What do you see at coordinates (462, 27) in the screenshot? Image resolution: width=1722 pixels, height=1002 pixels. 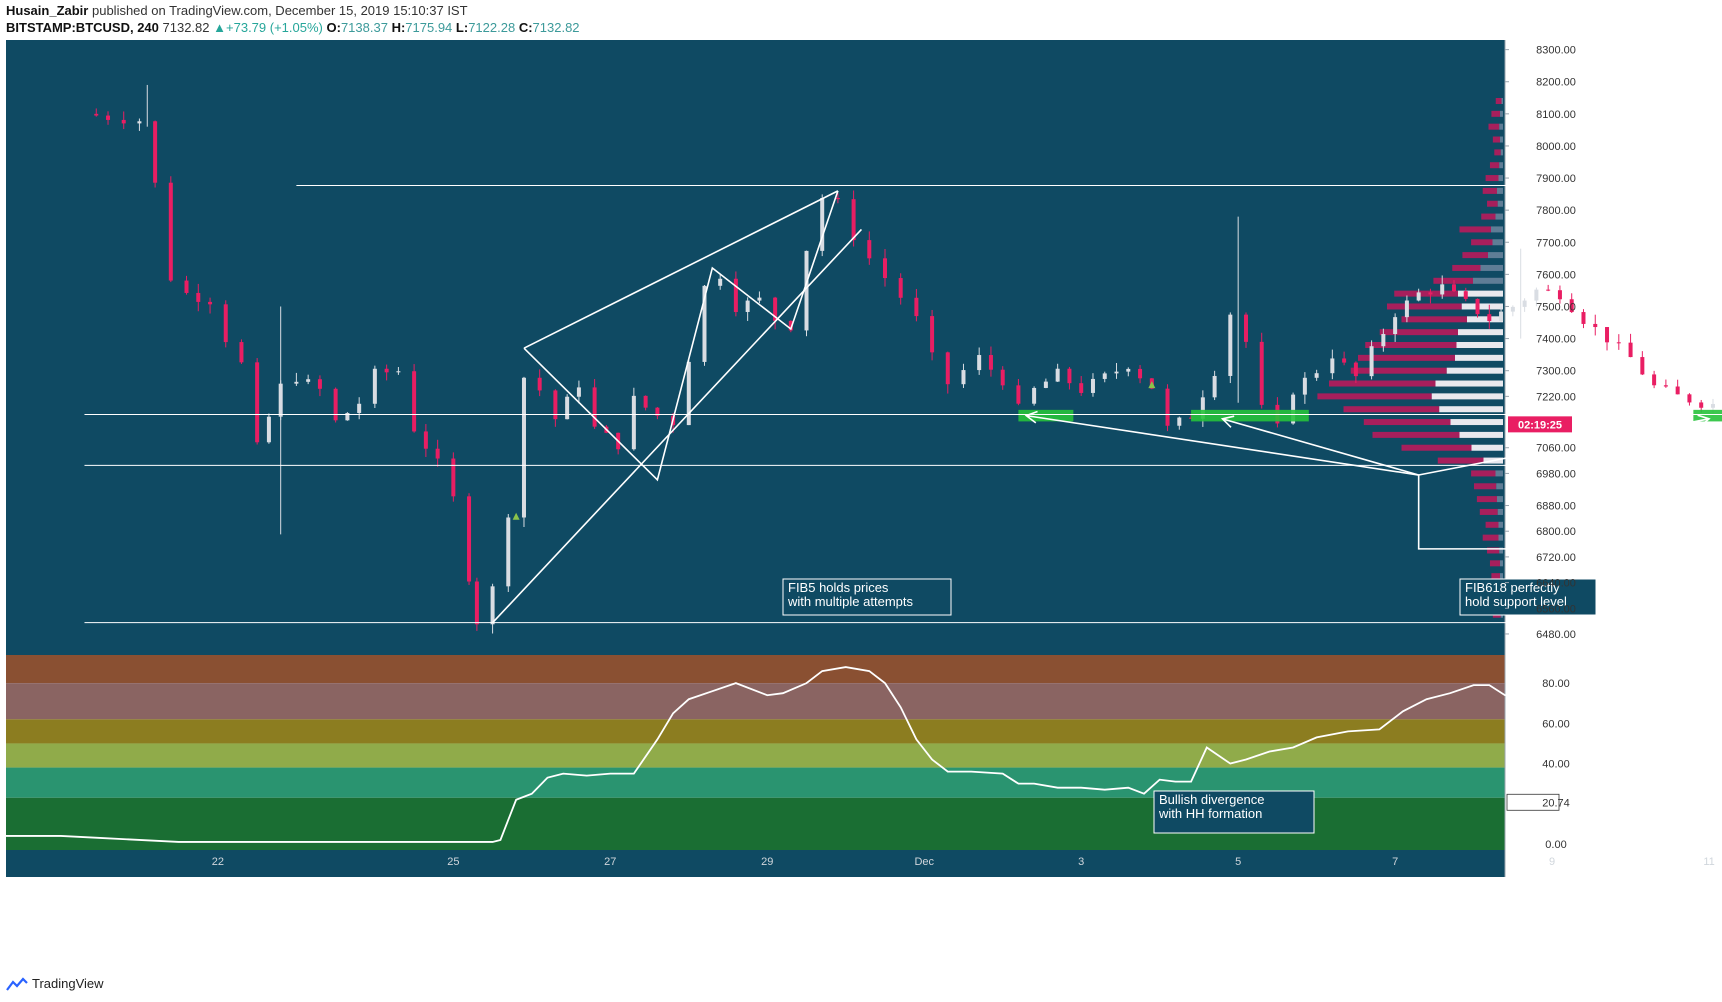 I see `low-label: L:` at bounding box center [462, 27].